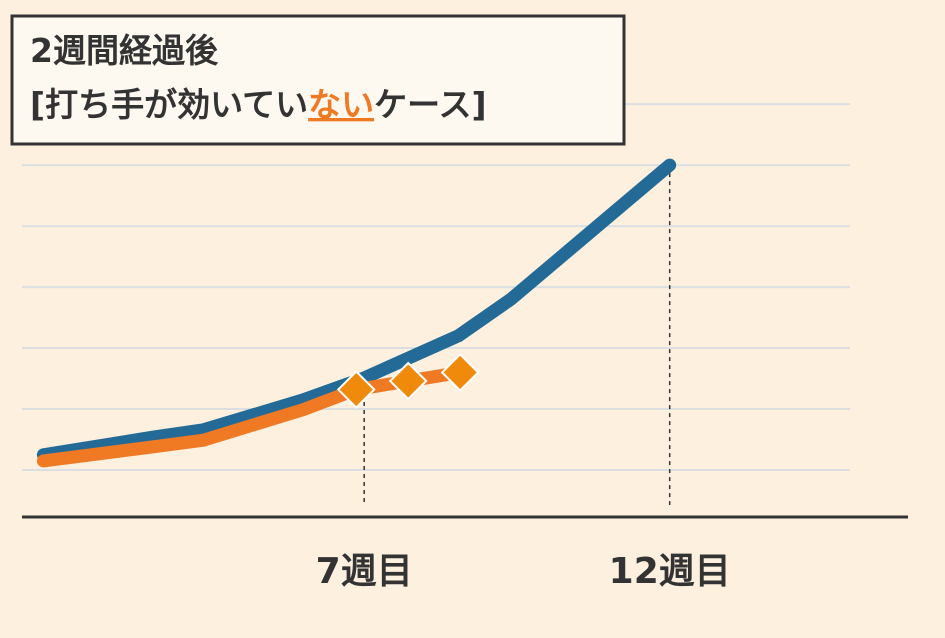 The image size is (945, 638). I want to click on title-line1: 2週間経過後, so click(124, 50).